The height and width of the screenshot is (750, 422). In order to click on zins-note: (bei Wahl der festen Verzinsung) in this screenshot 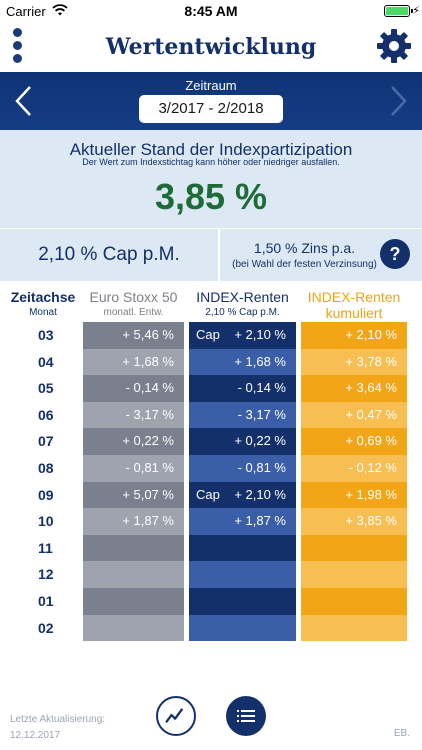, I will do `click(304, 264)`.